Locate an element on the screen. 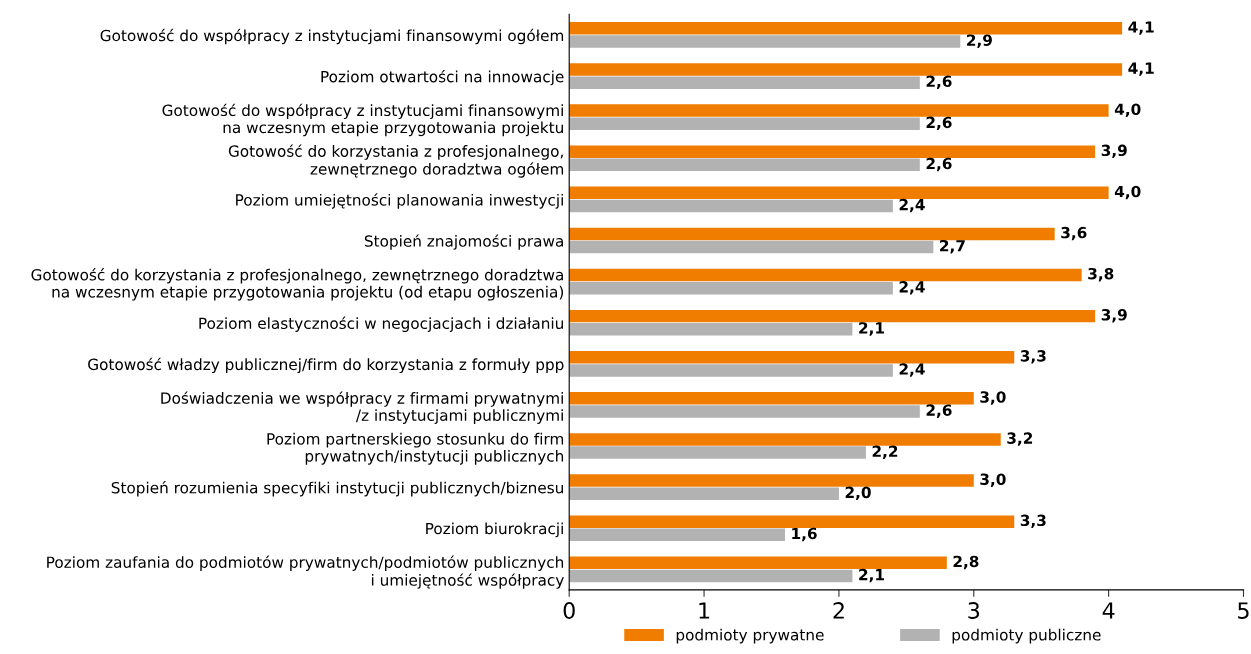 This screenshot has width=1251, height=654. data-label: 2,2 is located at coordinates (885, 452).